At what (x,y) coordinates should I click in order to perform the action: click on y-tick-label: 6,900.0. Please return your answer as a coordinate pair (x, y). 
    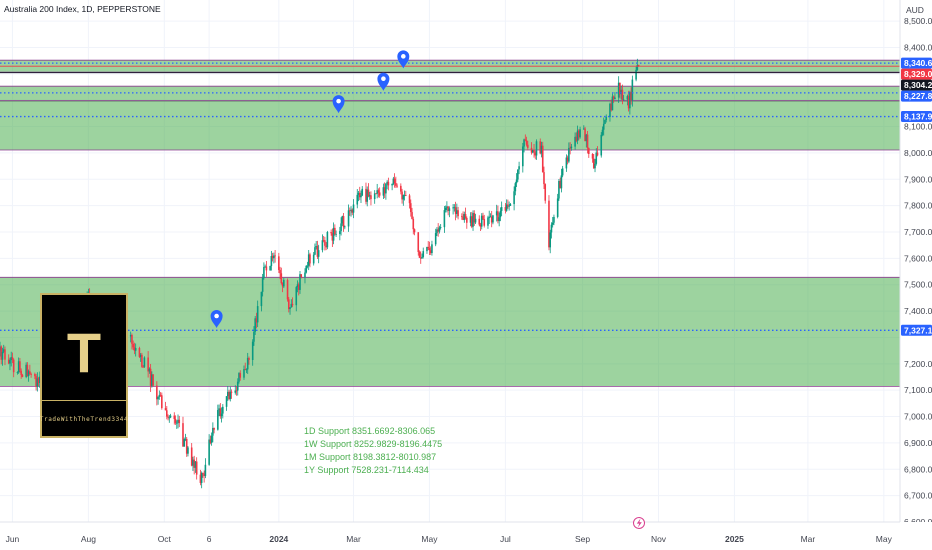
    Looking at the image, I should click on (918, 443).